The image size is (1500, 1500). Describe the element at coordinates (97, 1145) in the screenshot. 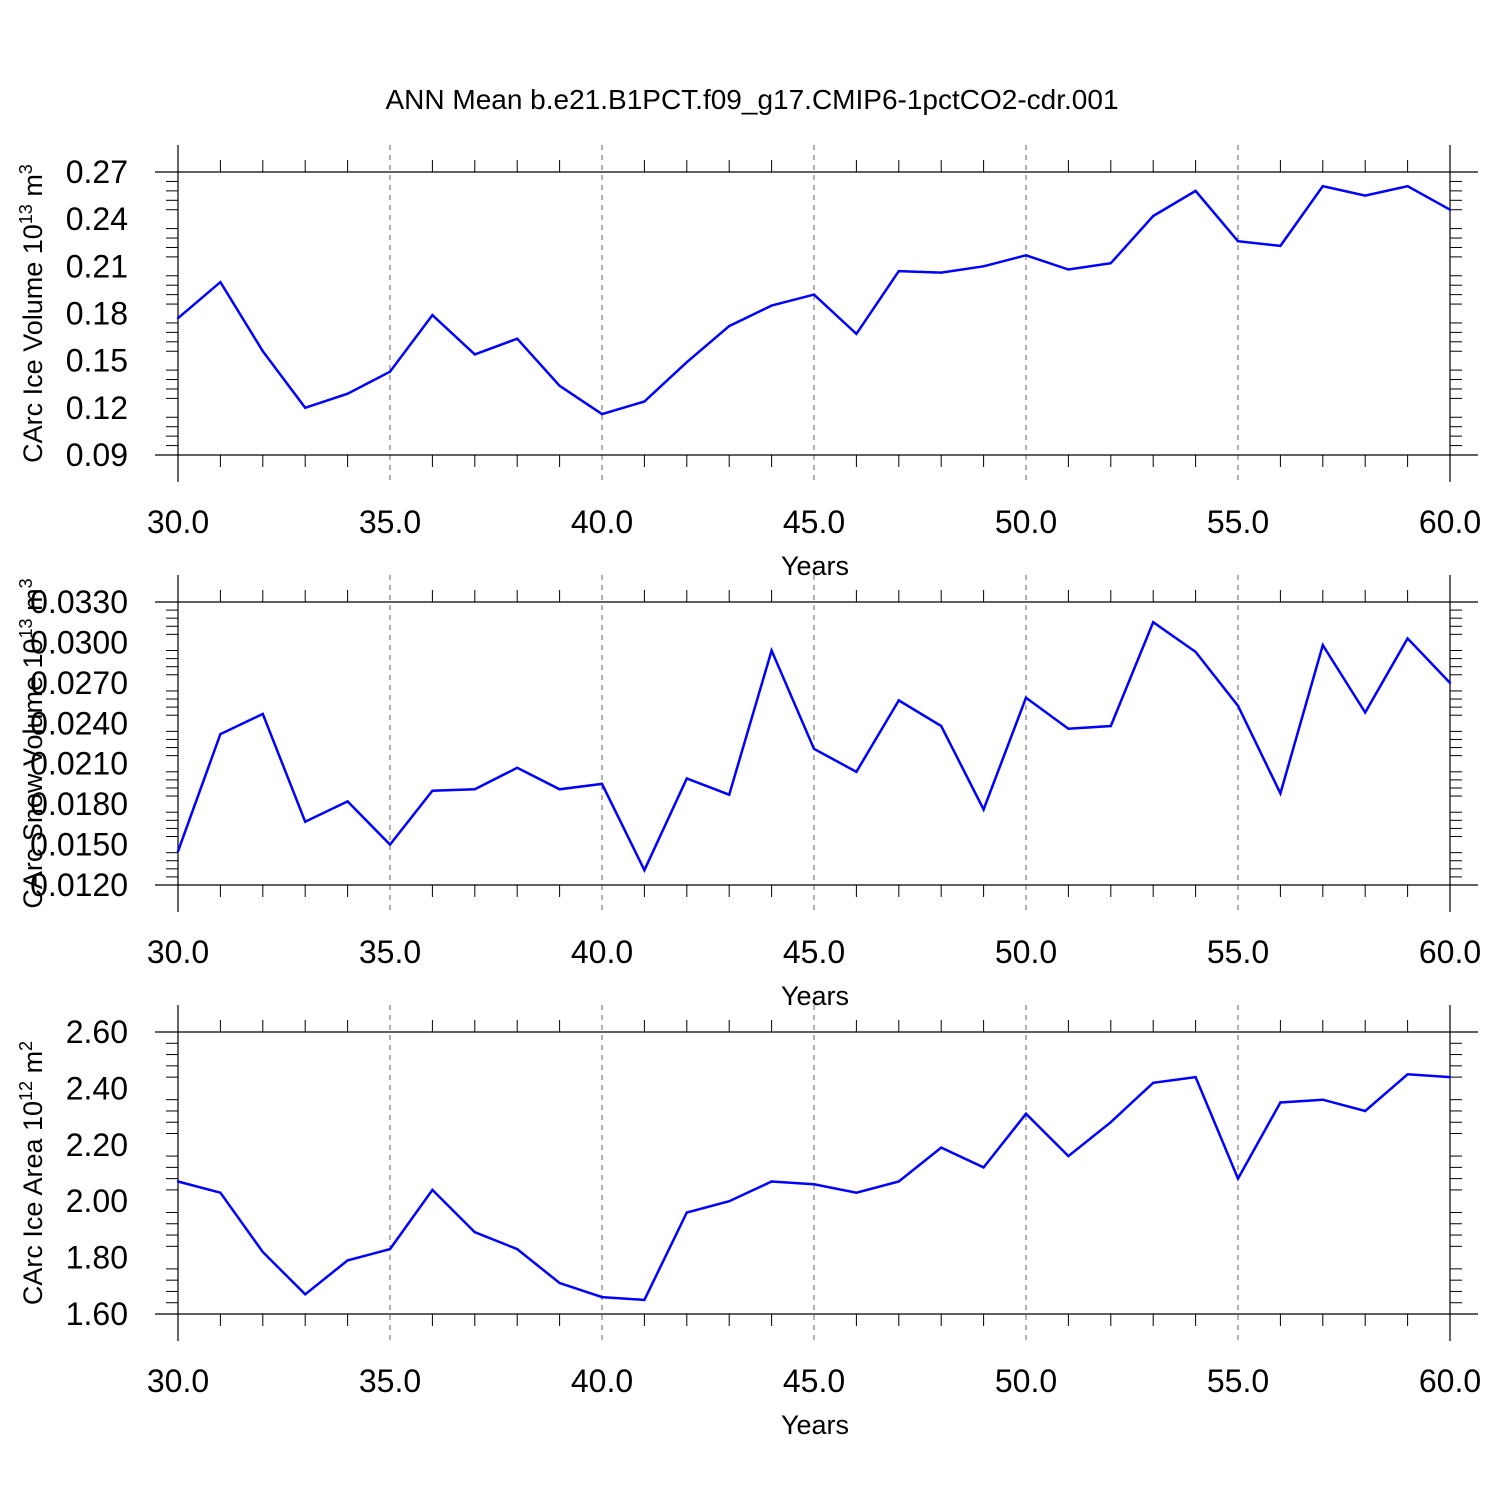

I see `y-tick-label: 2.20` at that location.